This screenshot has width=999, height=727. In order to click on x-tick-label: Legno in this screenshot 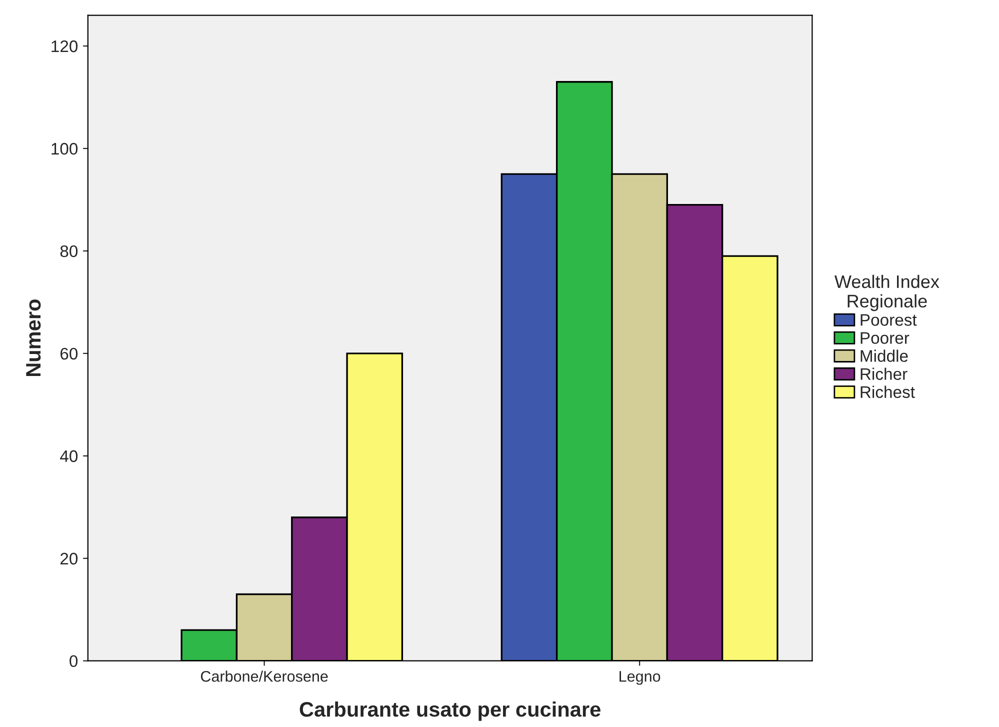, I will do `click(640, 678)`.